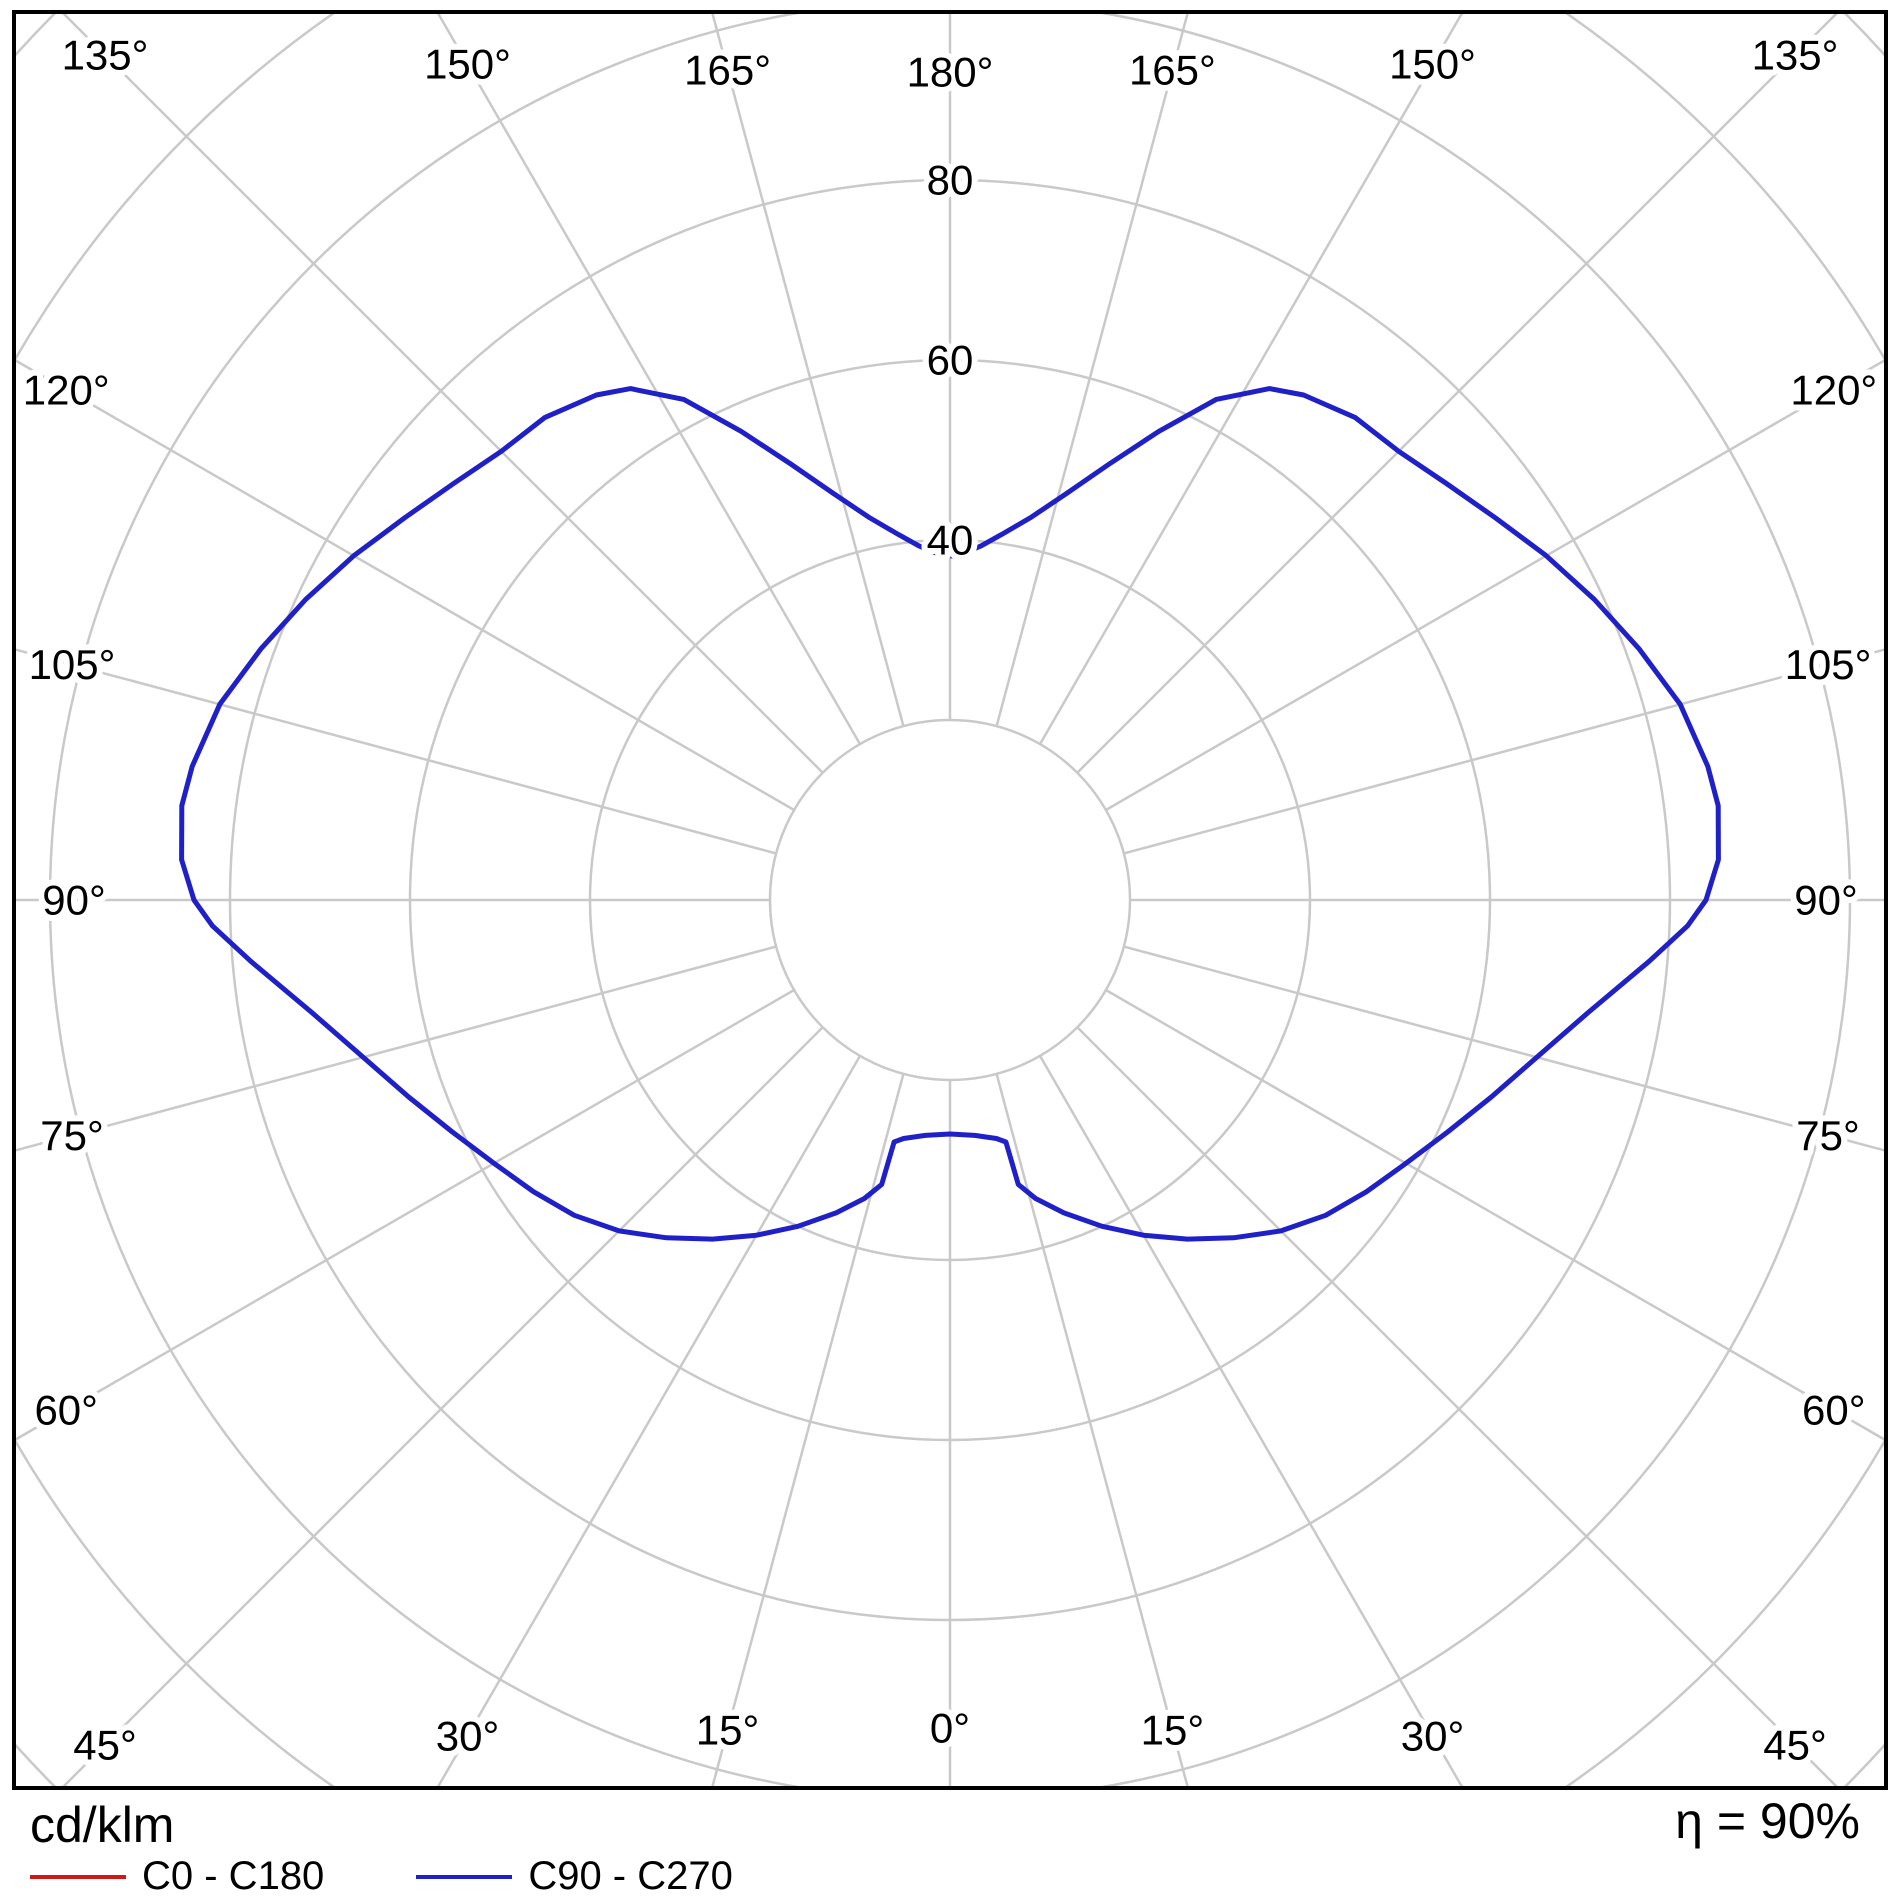 The height and width of the screenshot is (1900, 1900). Describe the element at coordinates (950, 360) in the screenshot. I see `radial-tick-label: 60` at that location.